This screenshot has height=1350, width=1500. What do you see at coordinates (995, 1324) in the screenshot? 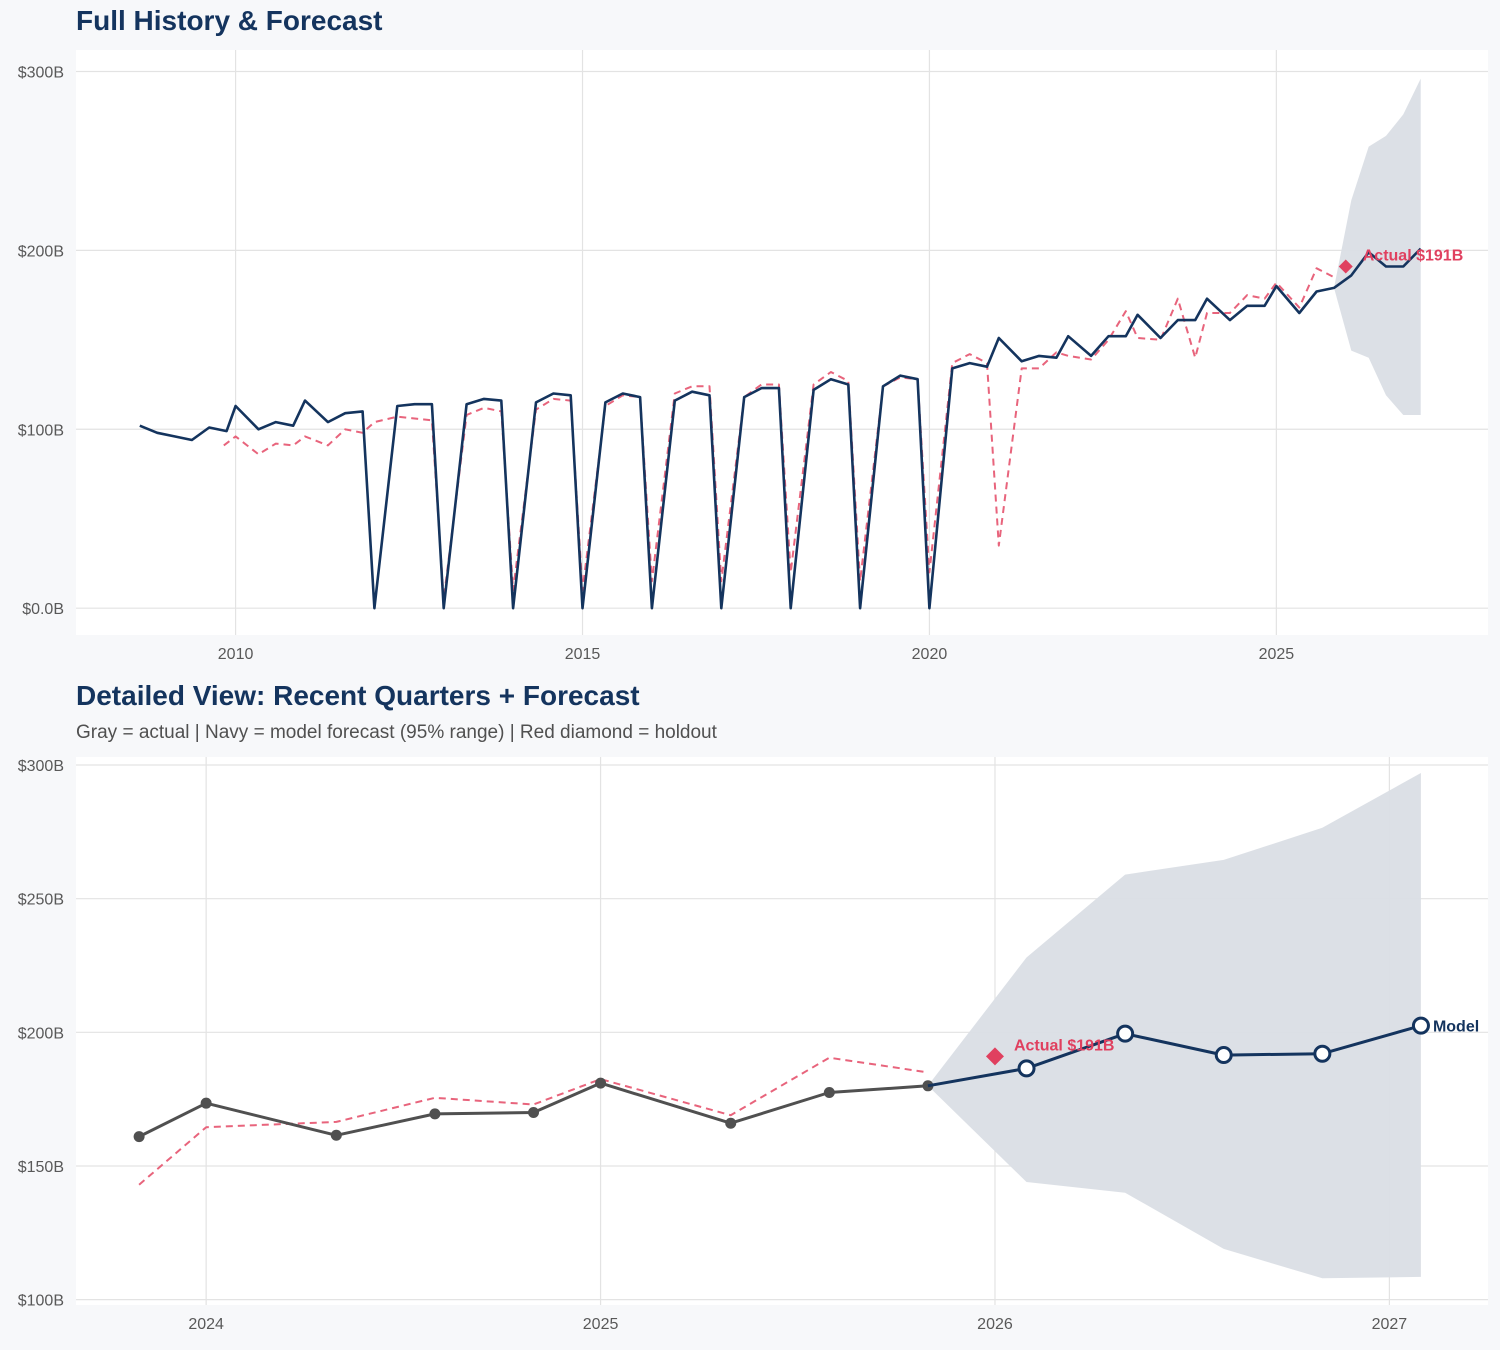
I see `x-tick-label: 2026` at bounding box center [995, 1324].